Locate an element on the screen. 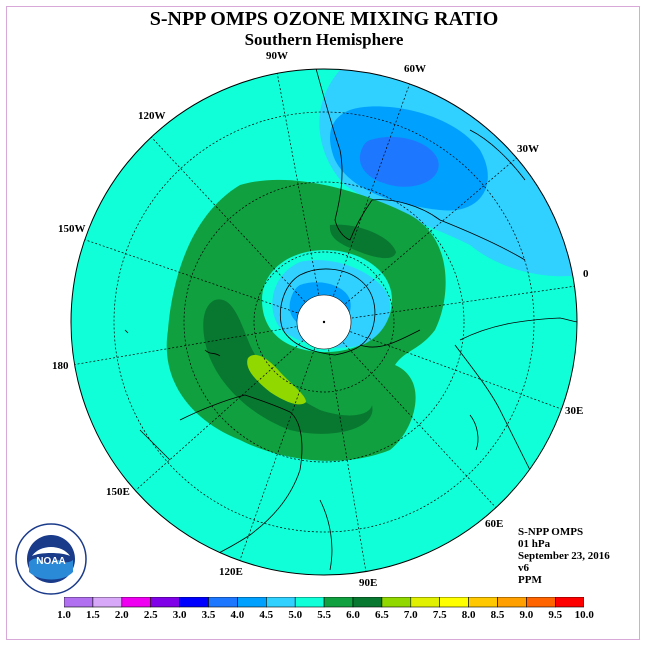  lon-label-90w: 90W is located at coordinates (277, 56).